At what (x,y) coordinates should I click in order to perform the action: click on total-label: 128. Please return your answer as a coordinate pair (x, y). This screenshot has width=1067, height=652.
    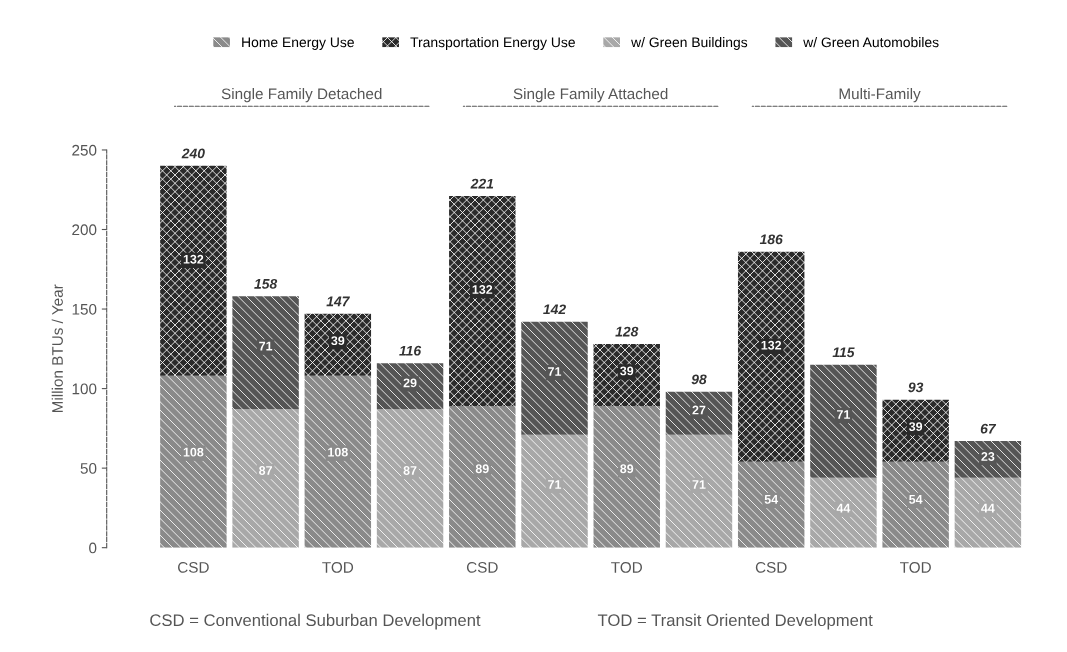
    Looking at the image, I should click on (627, 331).